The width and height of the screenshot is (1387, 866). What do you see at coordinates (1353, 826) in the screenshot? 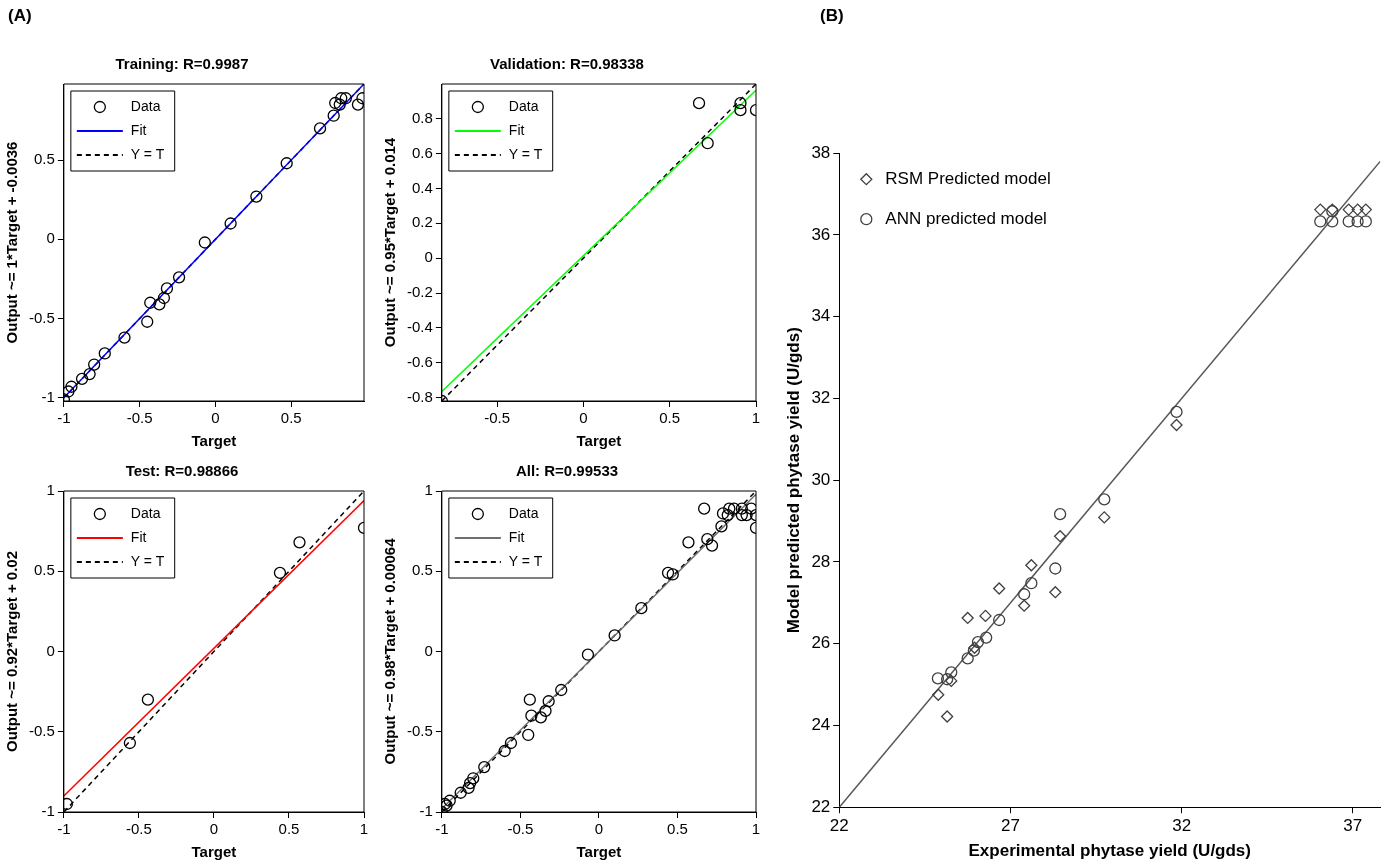
I see `x-tick-label: 37` at bounding box center [1353, 826].